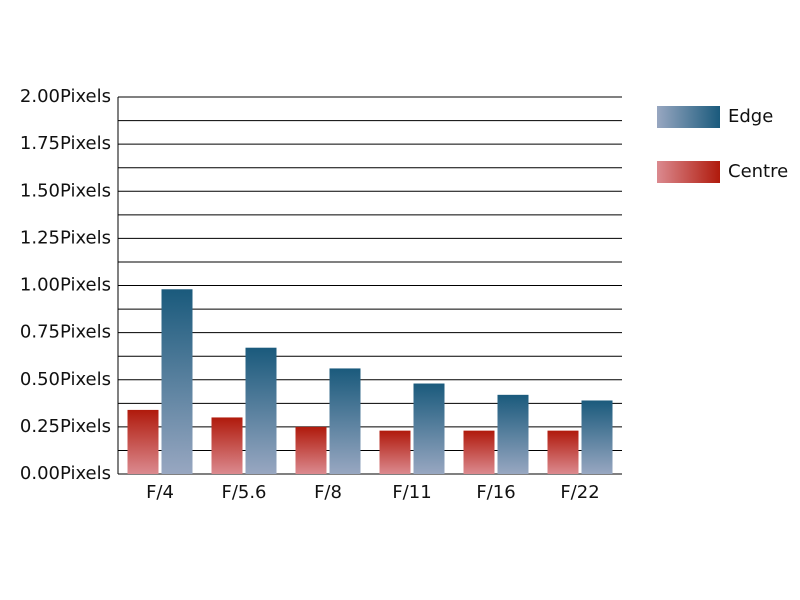 Image resolution: width=800 pixels, height=600 pixels. What do you see at coordinates (243, 492) in the screenshot?
I see `x-tick-label: F/5.6` at bounding box center [243, 492].